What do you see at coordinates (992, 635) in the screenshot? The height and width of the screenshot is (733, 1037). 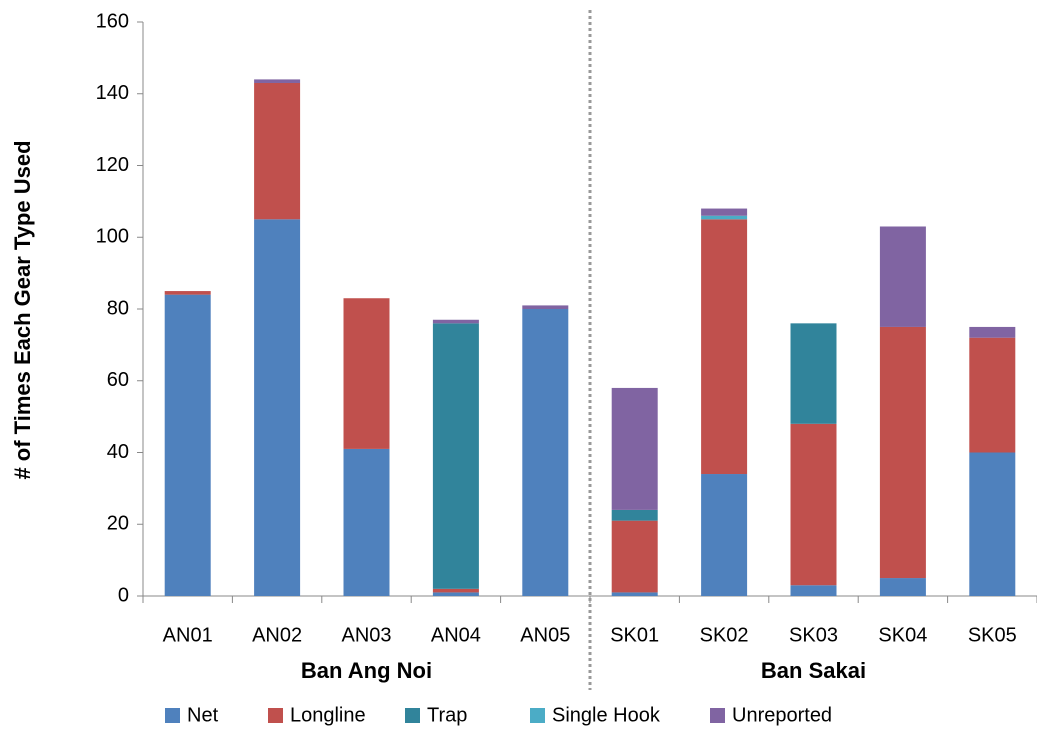 I see `x-tick-label: SK05` at bounding box center [992, 635].